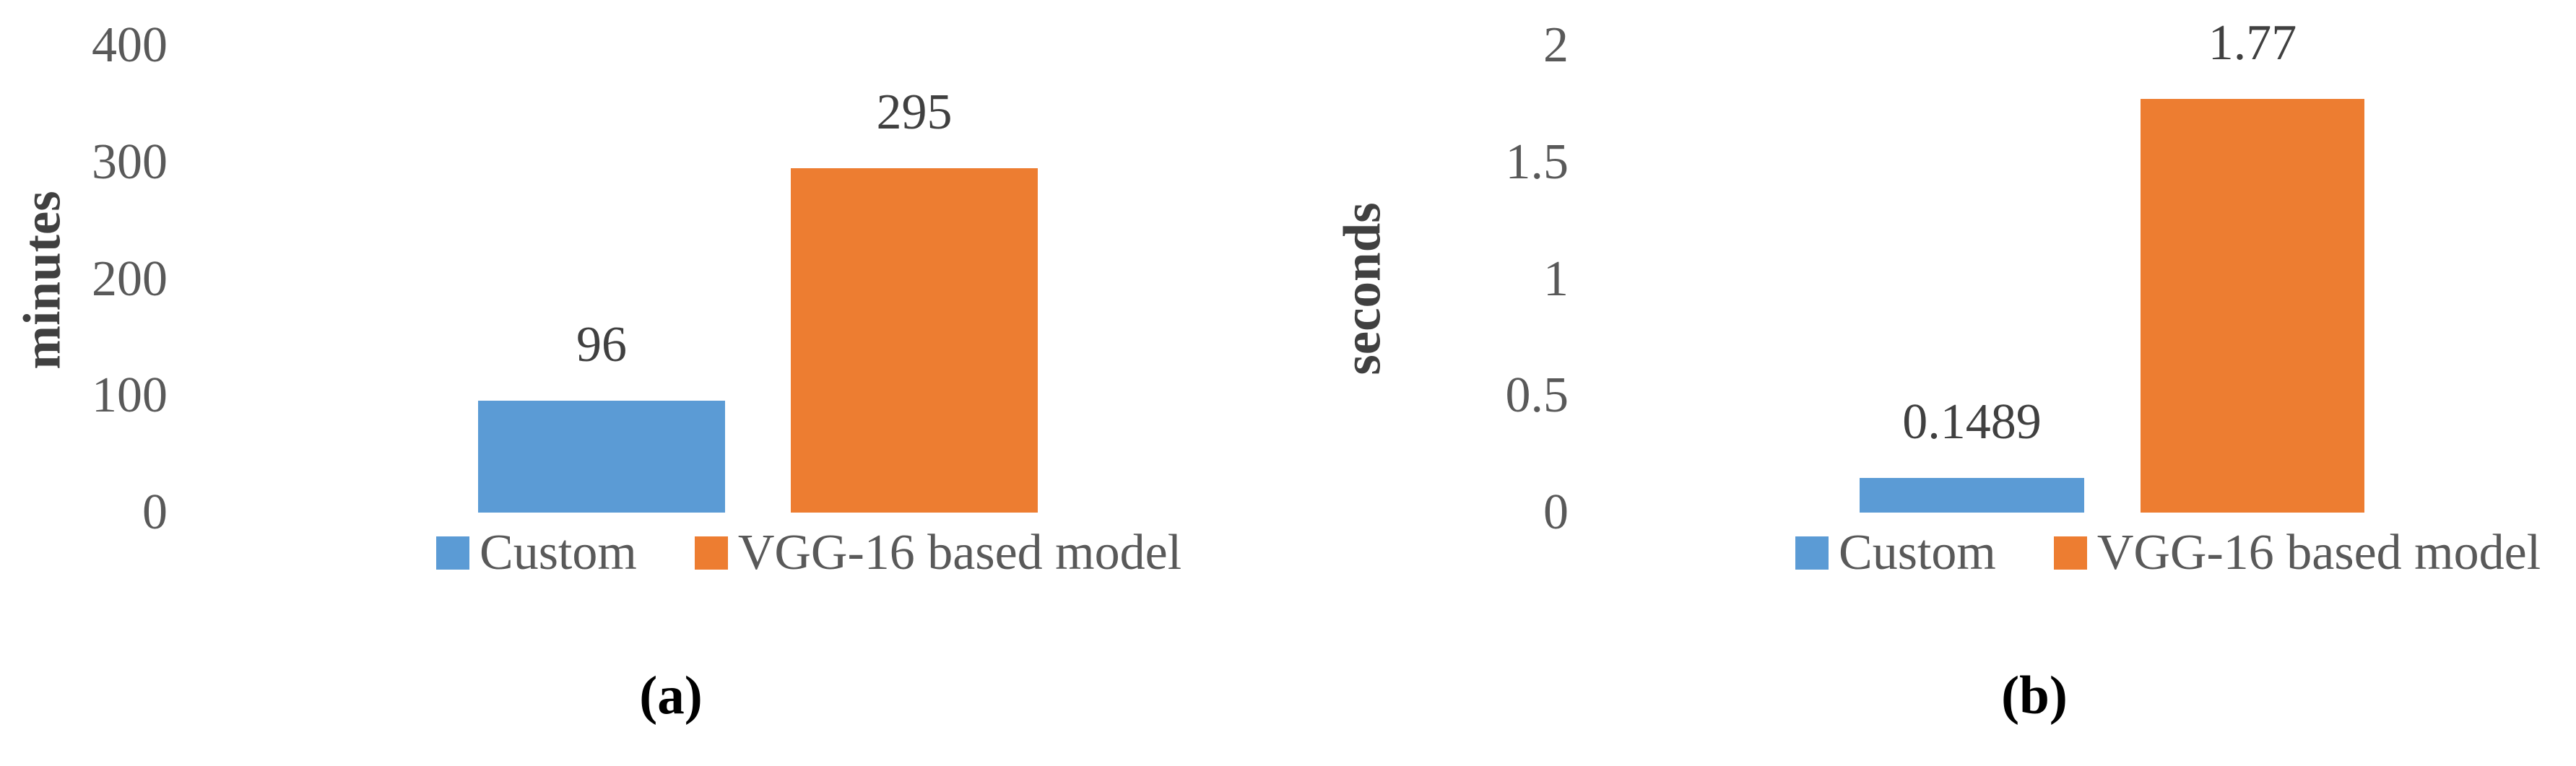  What do you see at coordinates (1972, 421) in the screenshot?
I see `bar-value-label: 0.1489` at bounding box center [1972, 421].